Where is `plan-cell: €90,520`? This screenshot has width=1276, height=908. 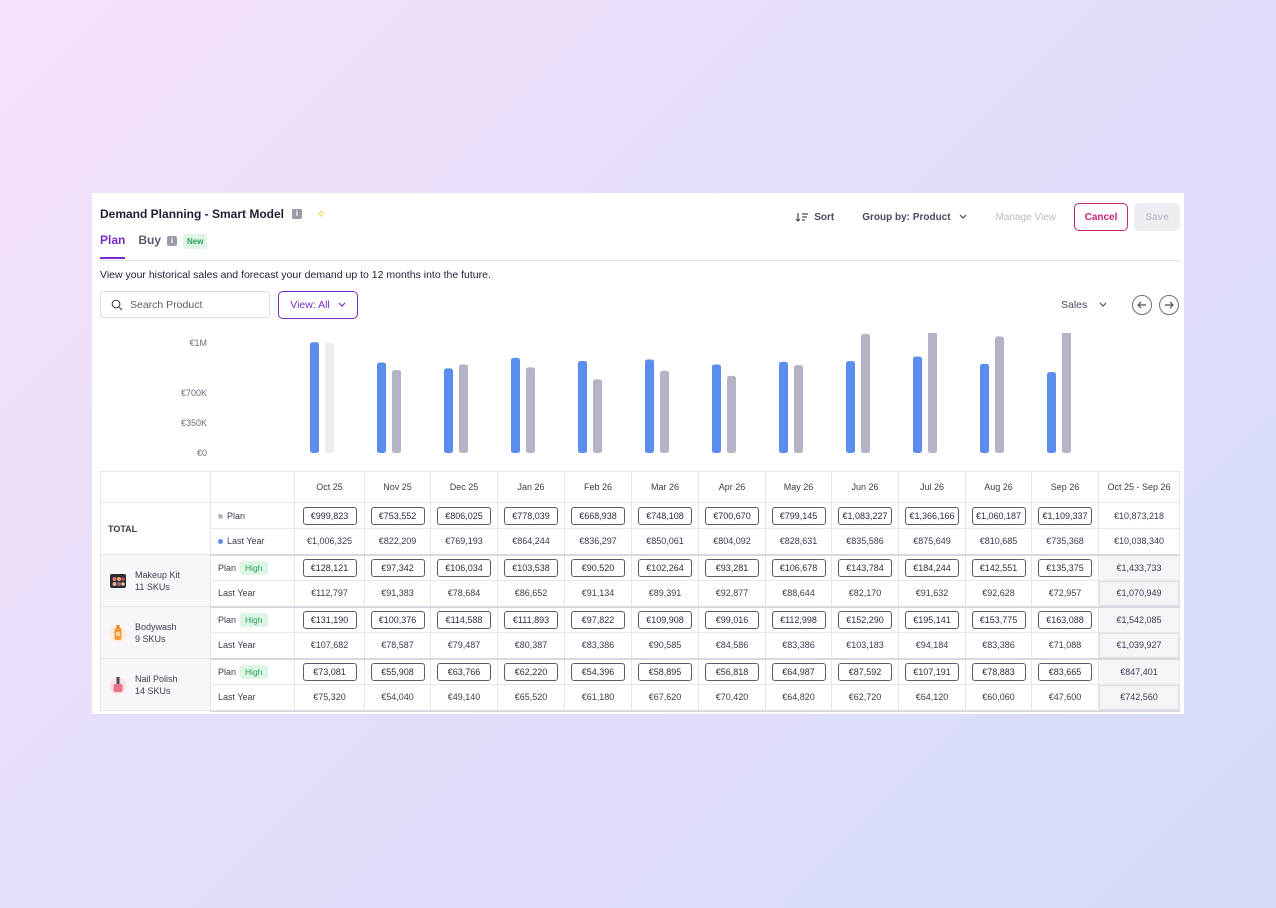 plan-cell: €90,520 is located at coordinates (598, 567).